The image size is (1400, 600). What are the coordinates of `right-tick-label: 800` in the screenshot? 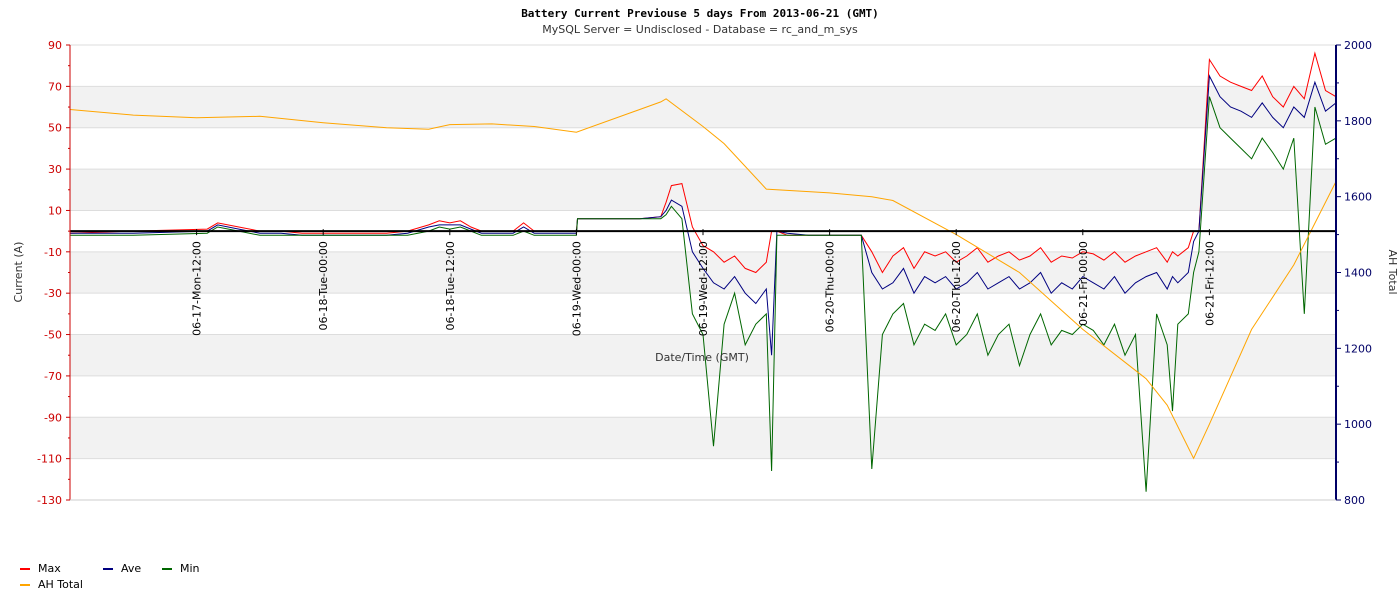 It's located at (1354, 500).